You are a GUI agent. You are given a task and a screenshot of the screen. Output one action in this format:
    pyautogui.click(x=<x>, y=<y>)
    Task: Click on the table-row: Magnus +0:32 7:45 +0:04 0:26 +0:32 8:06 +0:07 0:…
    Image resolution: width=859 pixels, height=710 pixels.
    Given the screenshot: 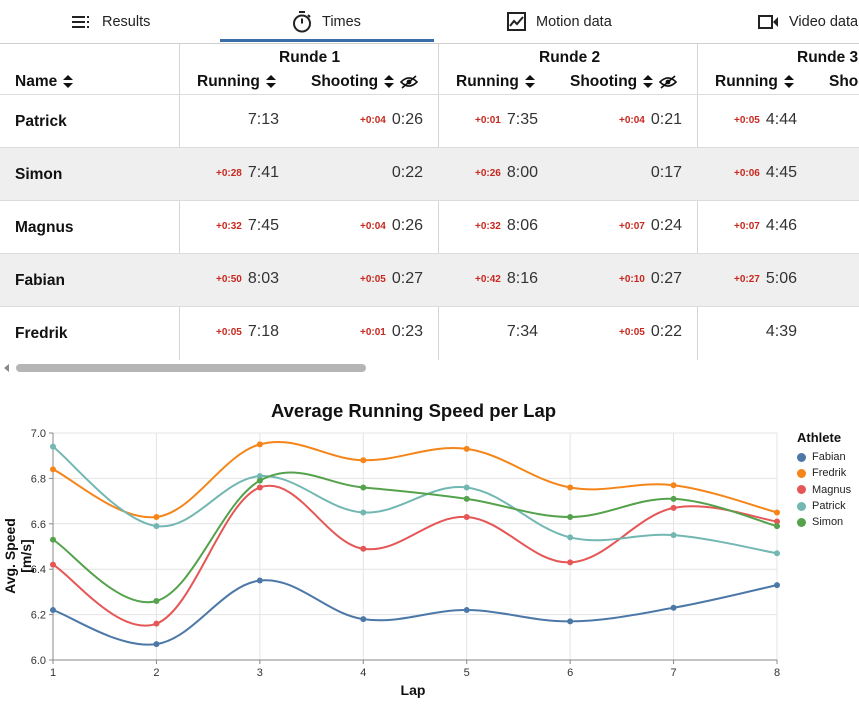 What is the action you would take?
    pyautogui.click(x=429, y=227)
    